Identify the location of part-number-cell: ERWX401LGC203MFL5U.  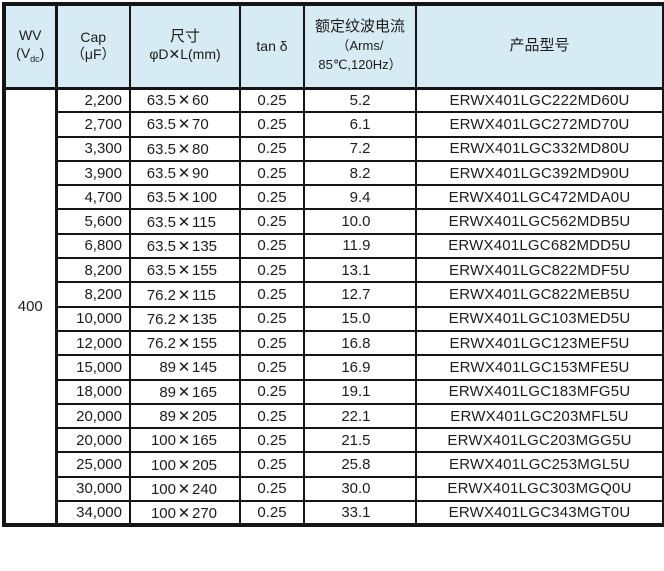
(539, 416).